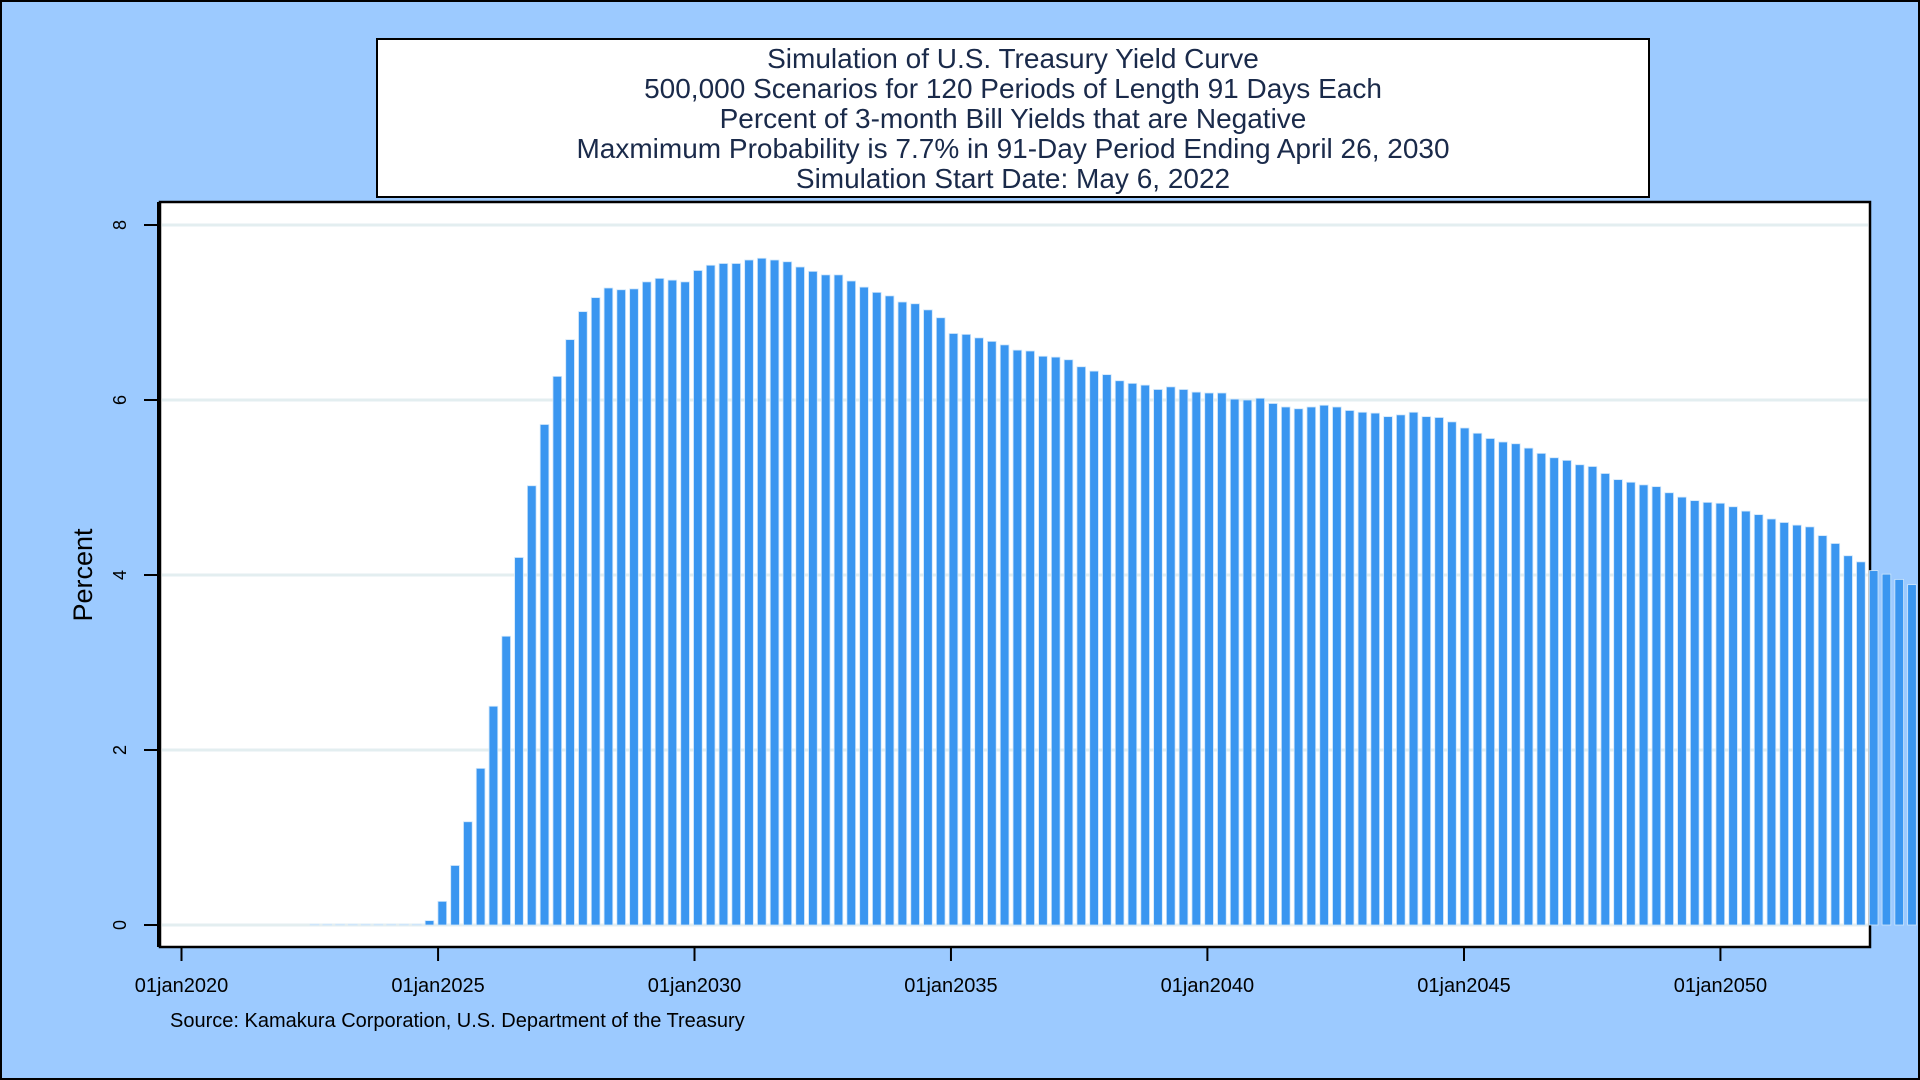 This screenshot has height=1080, width=1920. Describe the element at coordinates (83, 575) in the screenshot. I see `y-axis-label: Percent` at that location.